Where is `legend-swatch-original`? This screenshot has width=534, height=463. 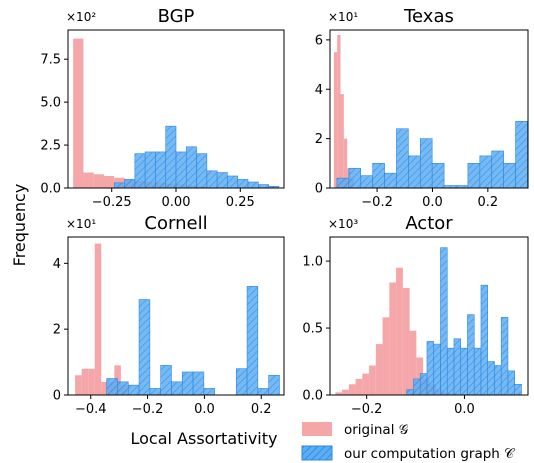 legend-swatch-original is located at coordinates (317, 429).